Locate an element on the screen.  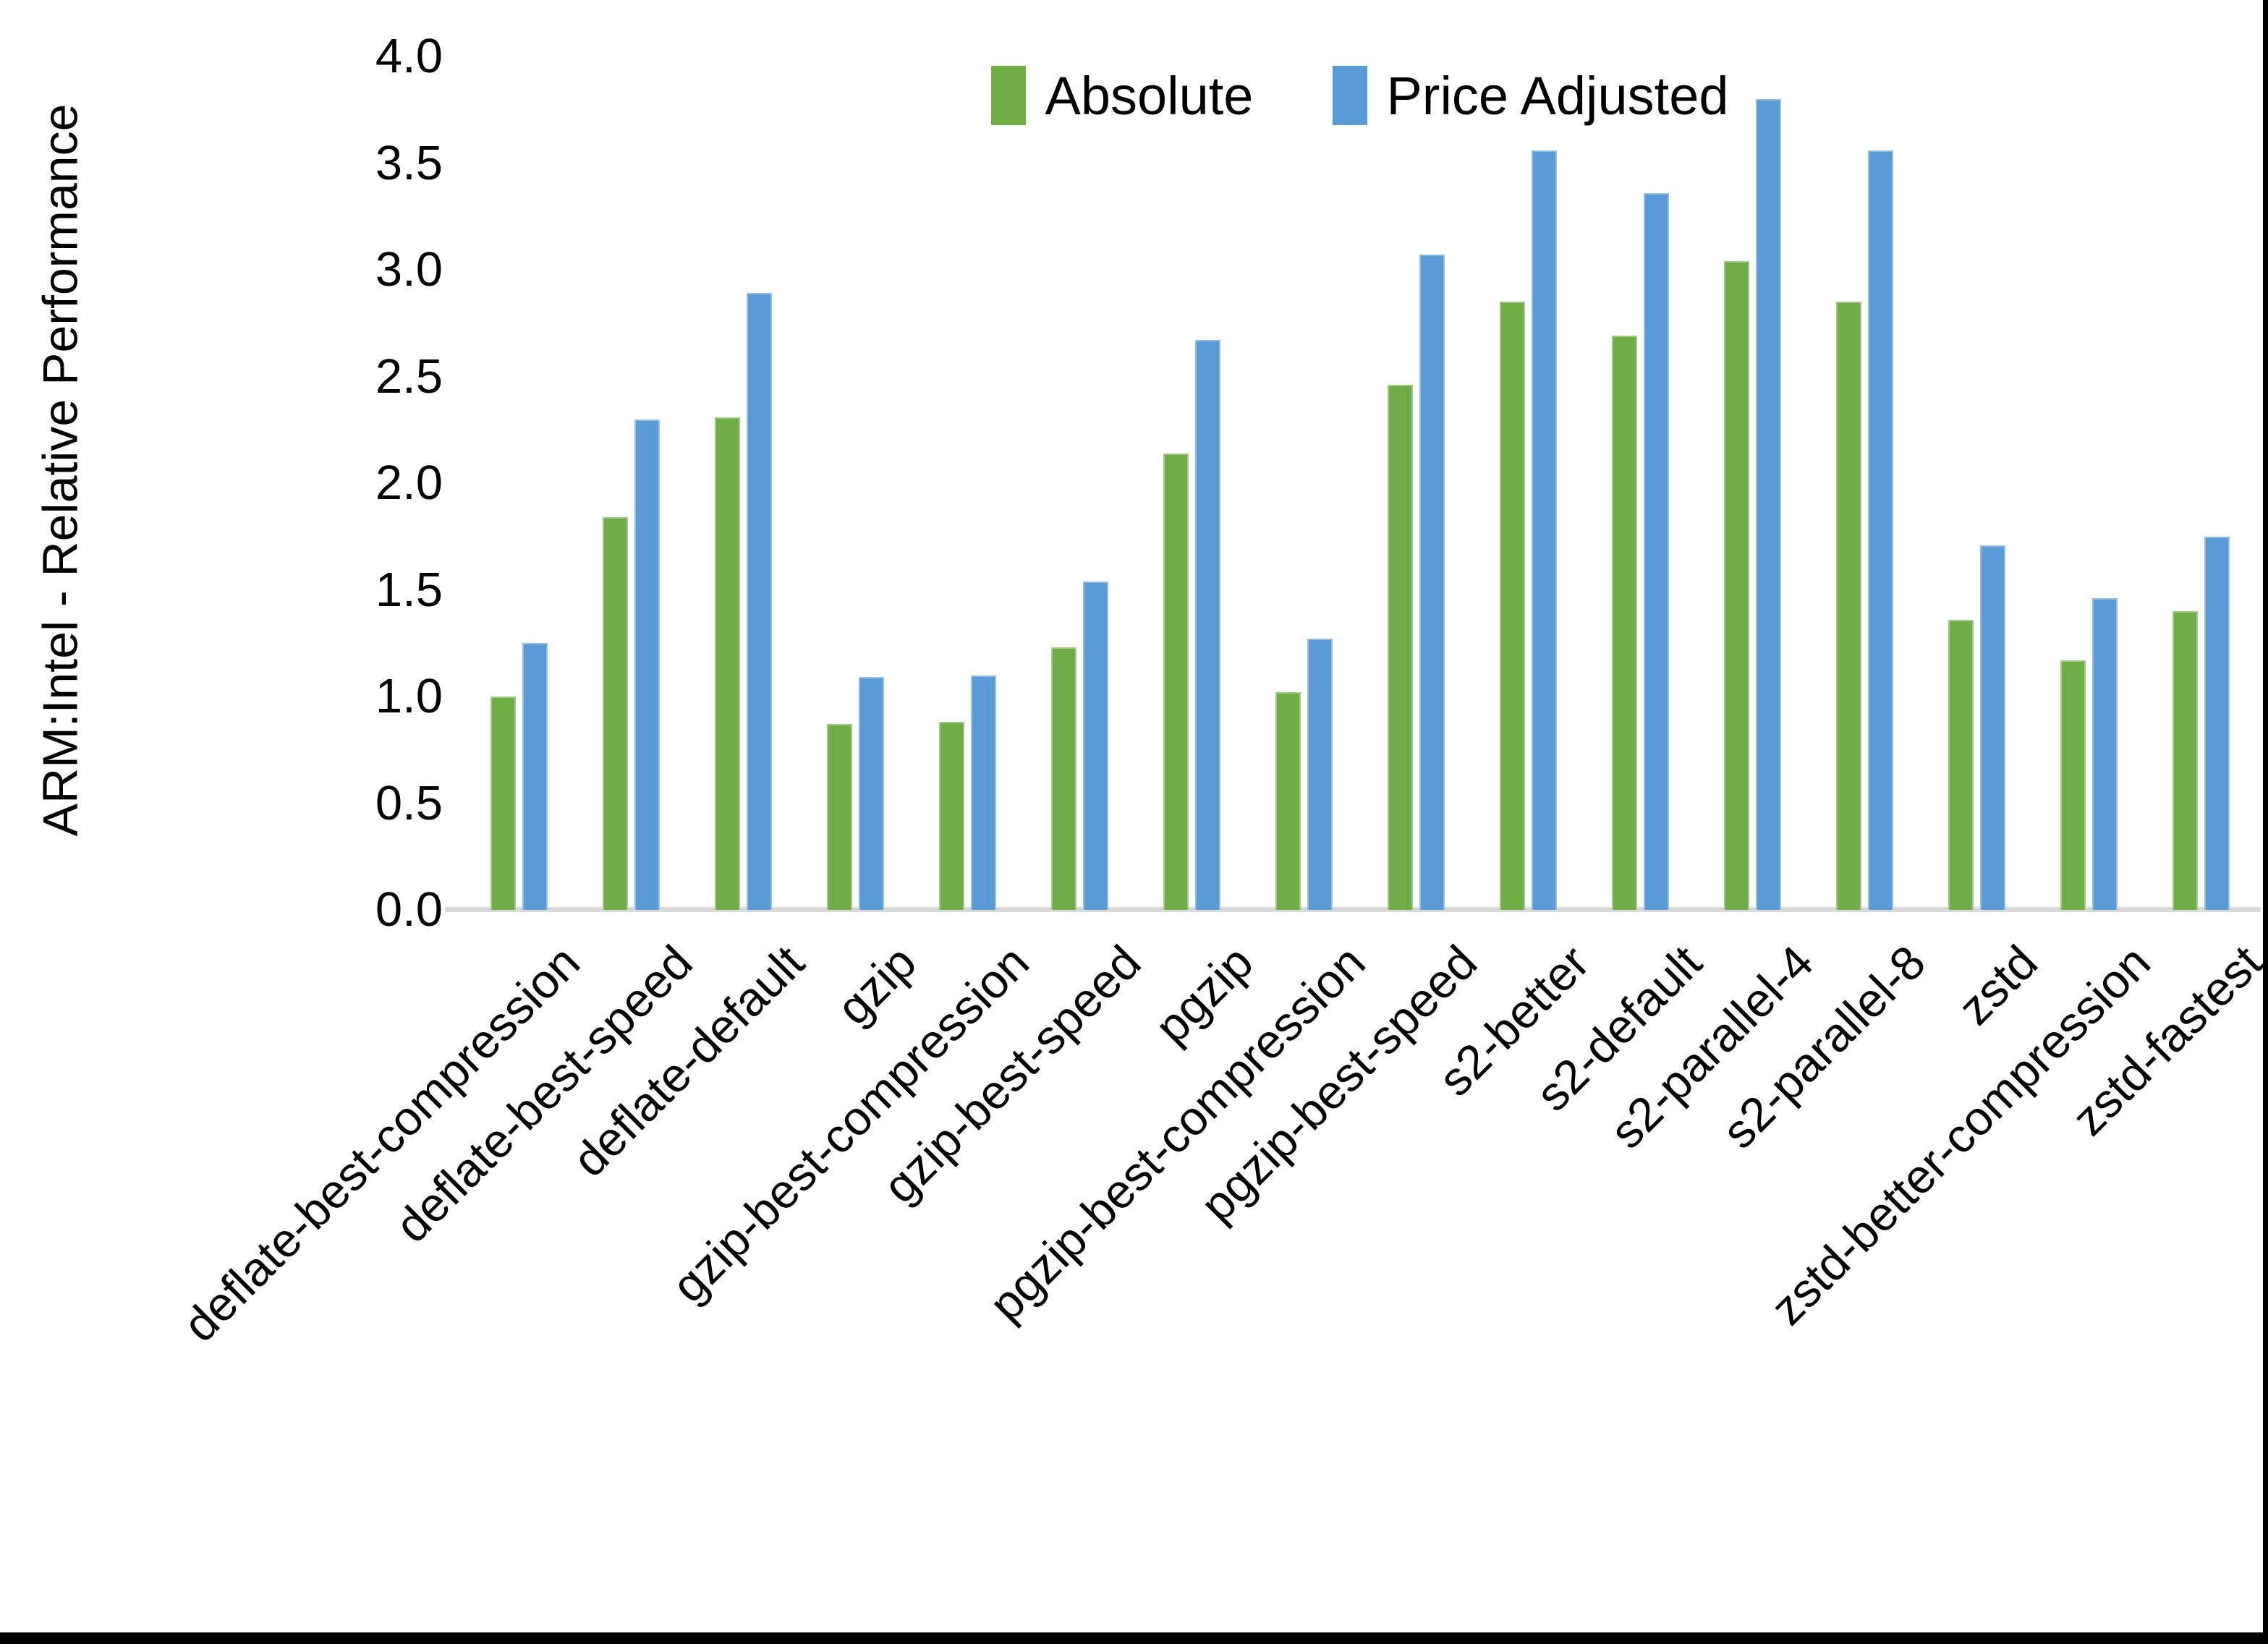
y-axis-title-box: ARM:Intel - Relative Performance is located at coordinates (60, 470).